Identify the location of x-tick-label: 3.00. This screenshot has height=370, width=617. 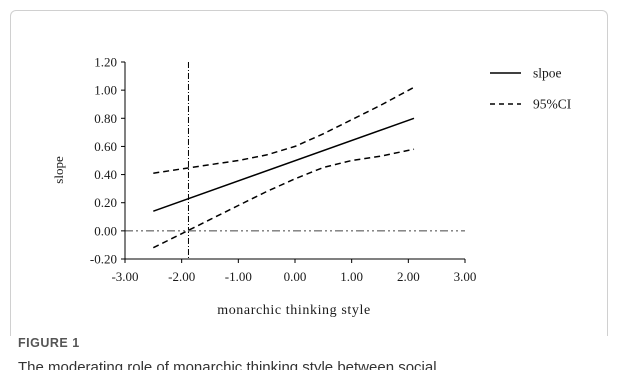
(465, 276).